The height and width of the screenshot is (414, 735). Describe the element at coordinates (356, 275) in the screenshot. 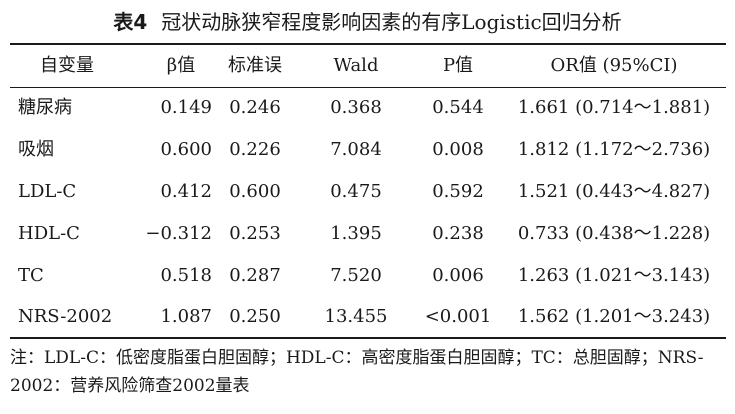

I see `cell-wald: 7.520` at that location.